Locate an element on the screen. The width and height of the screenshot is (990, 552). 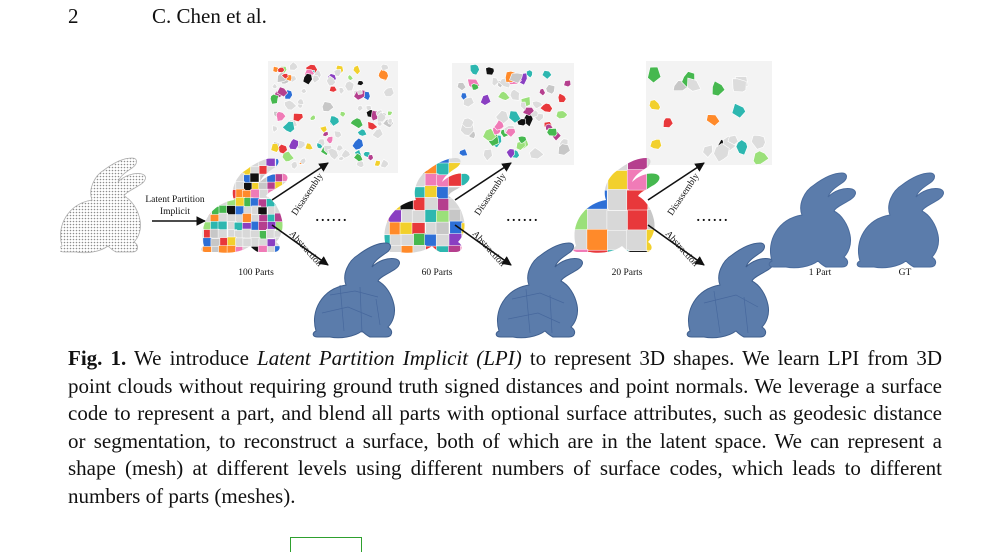
branch-down-label: Abstraction is located at coordinates (681, 249).